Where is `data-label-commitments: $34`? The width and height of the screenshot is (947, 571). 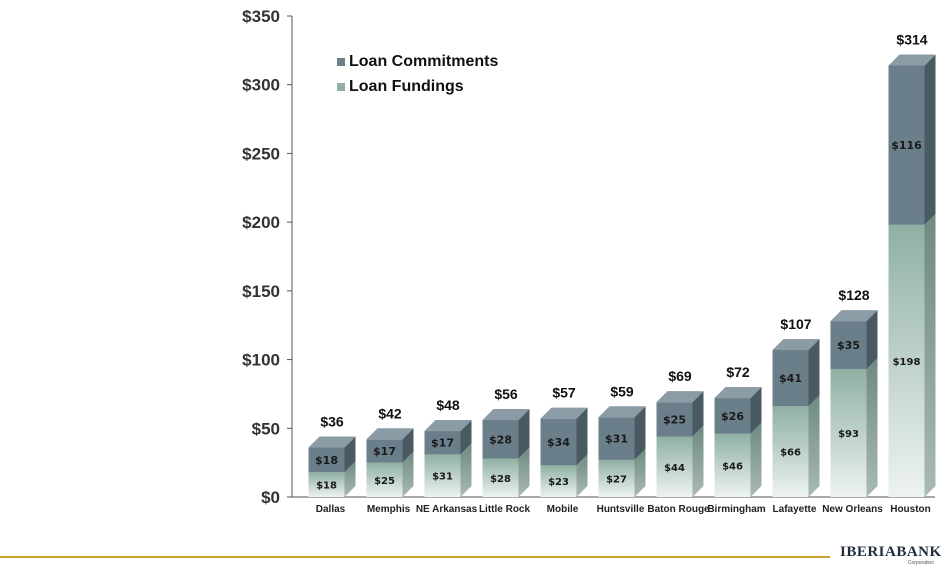
data-label-commitments: $34 is located at coordinates (558, 442).